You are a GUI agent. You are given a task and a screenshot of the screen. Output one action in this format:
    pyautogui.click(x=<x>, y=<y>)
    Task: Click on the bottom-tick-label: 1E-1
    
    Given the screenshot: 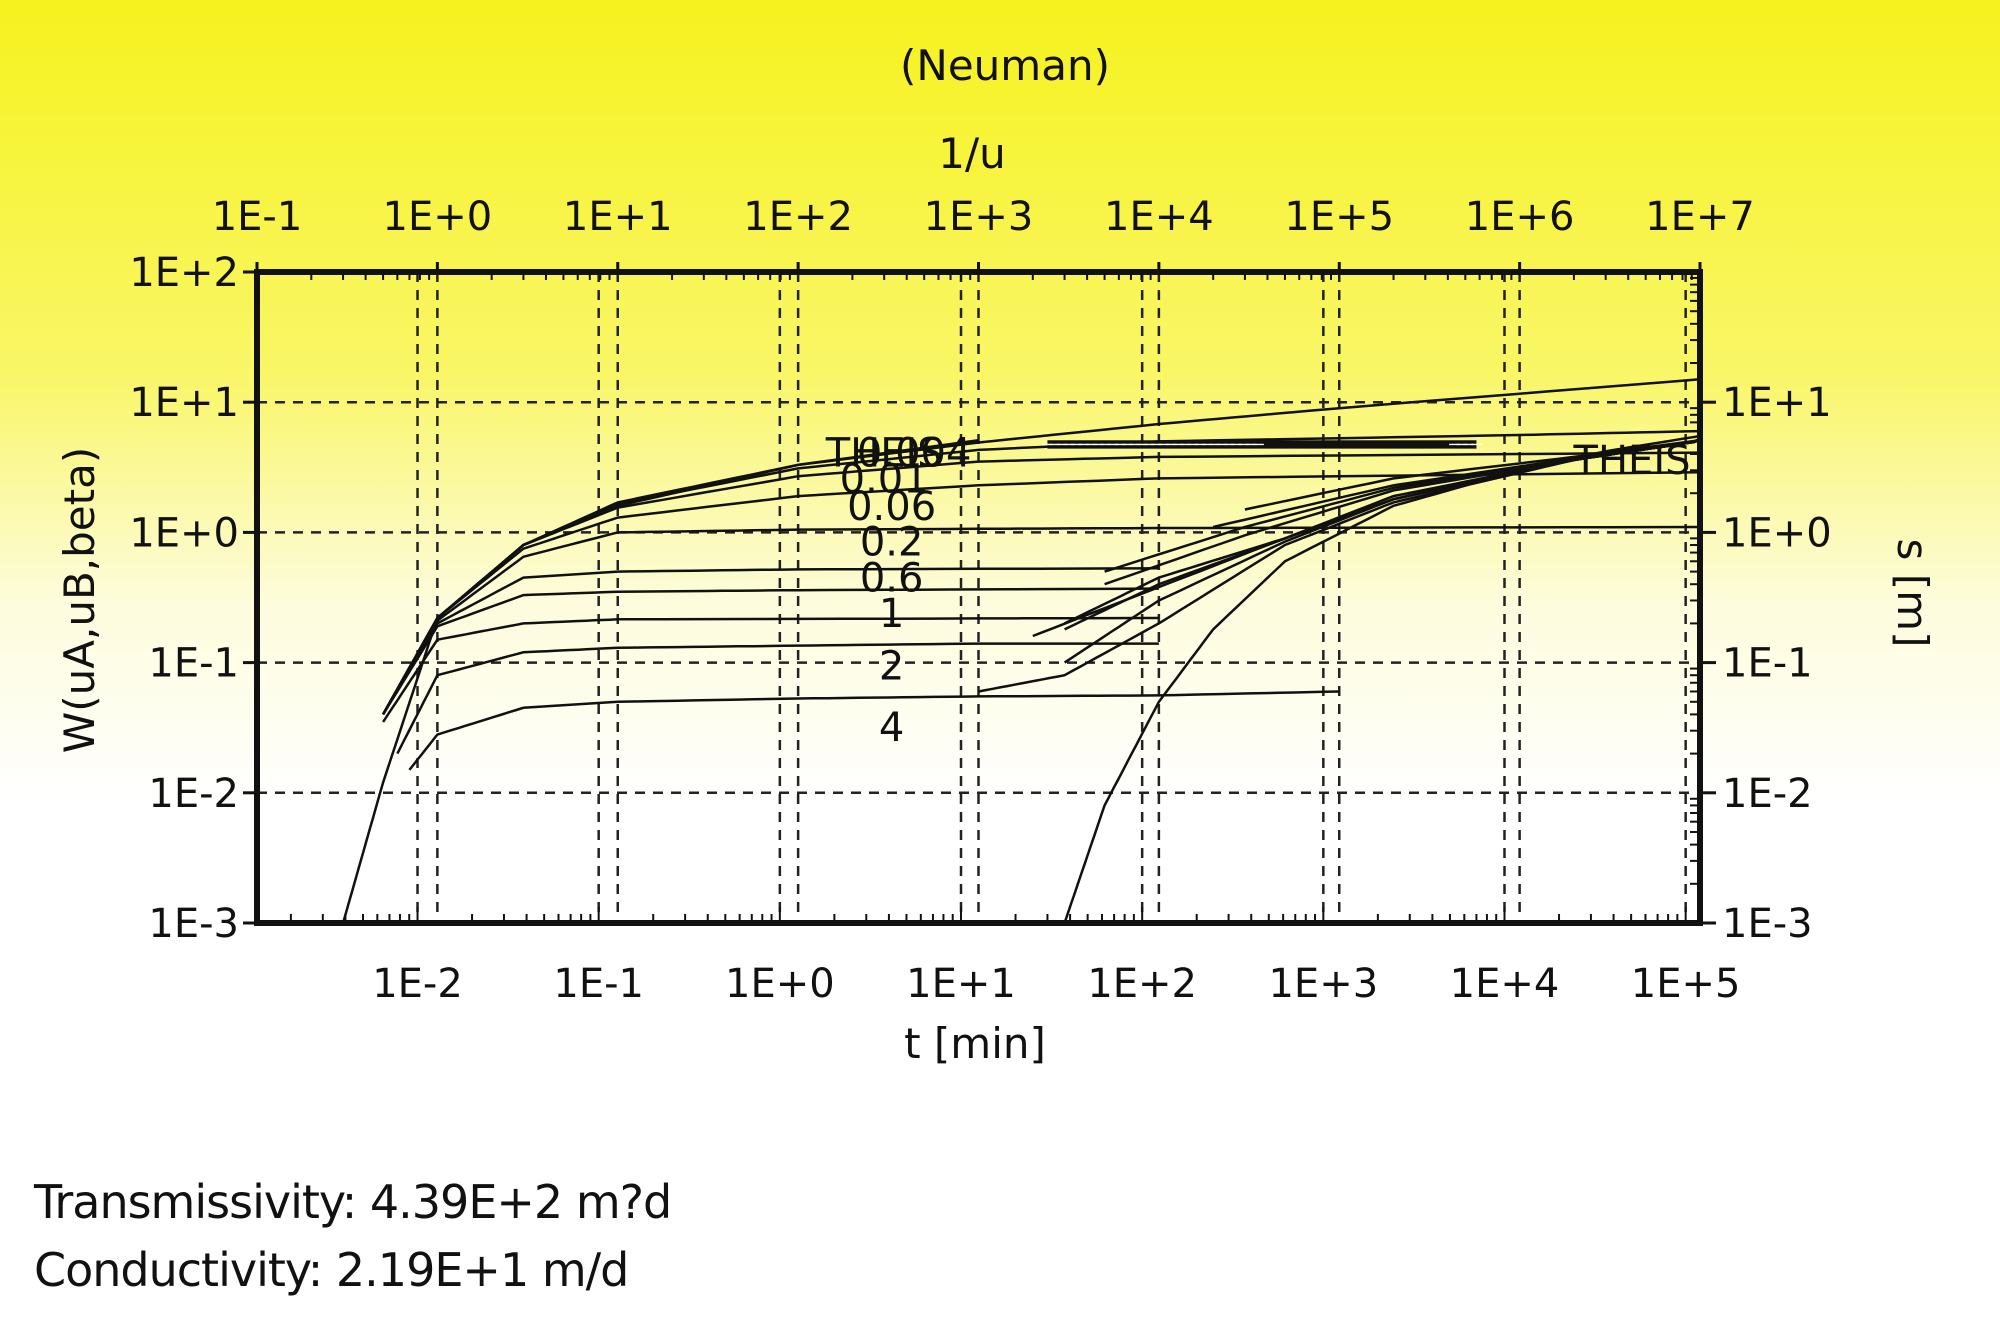 What is the action you would take?
    pyautogui.click(x=598, y=984)
    